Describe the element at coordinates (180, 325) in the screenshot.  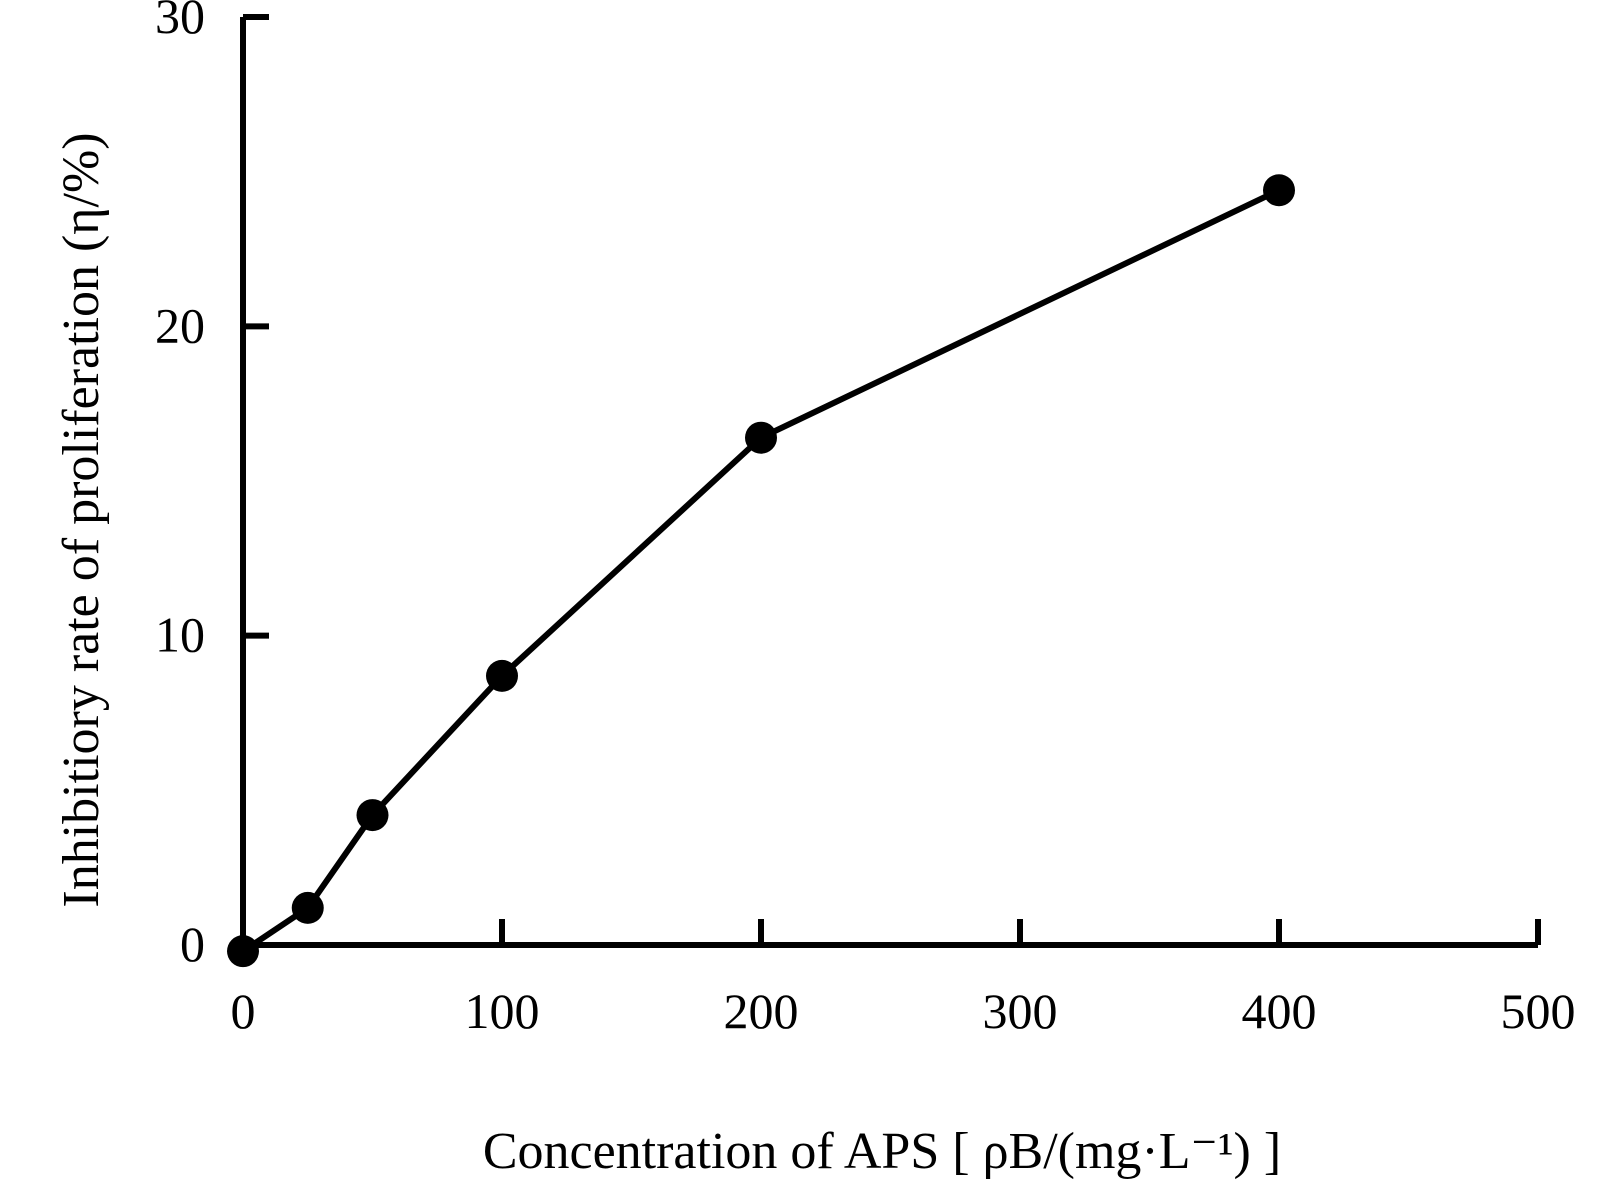
I see `y-tick-label: 20` at that location.